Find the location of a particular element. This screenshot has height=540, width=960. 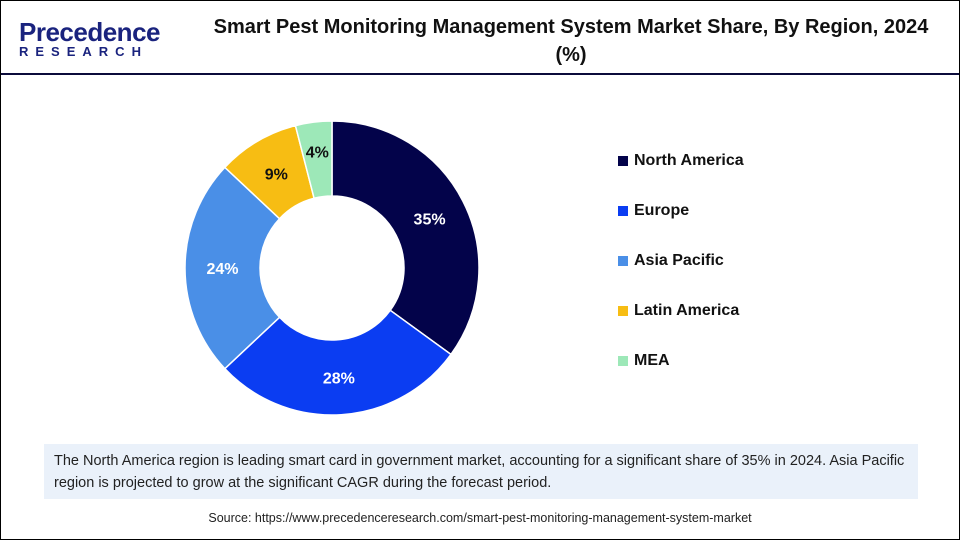

data-label: 9% is located at coordinates (276, 175).